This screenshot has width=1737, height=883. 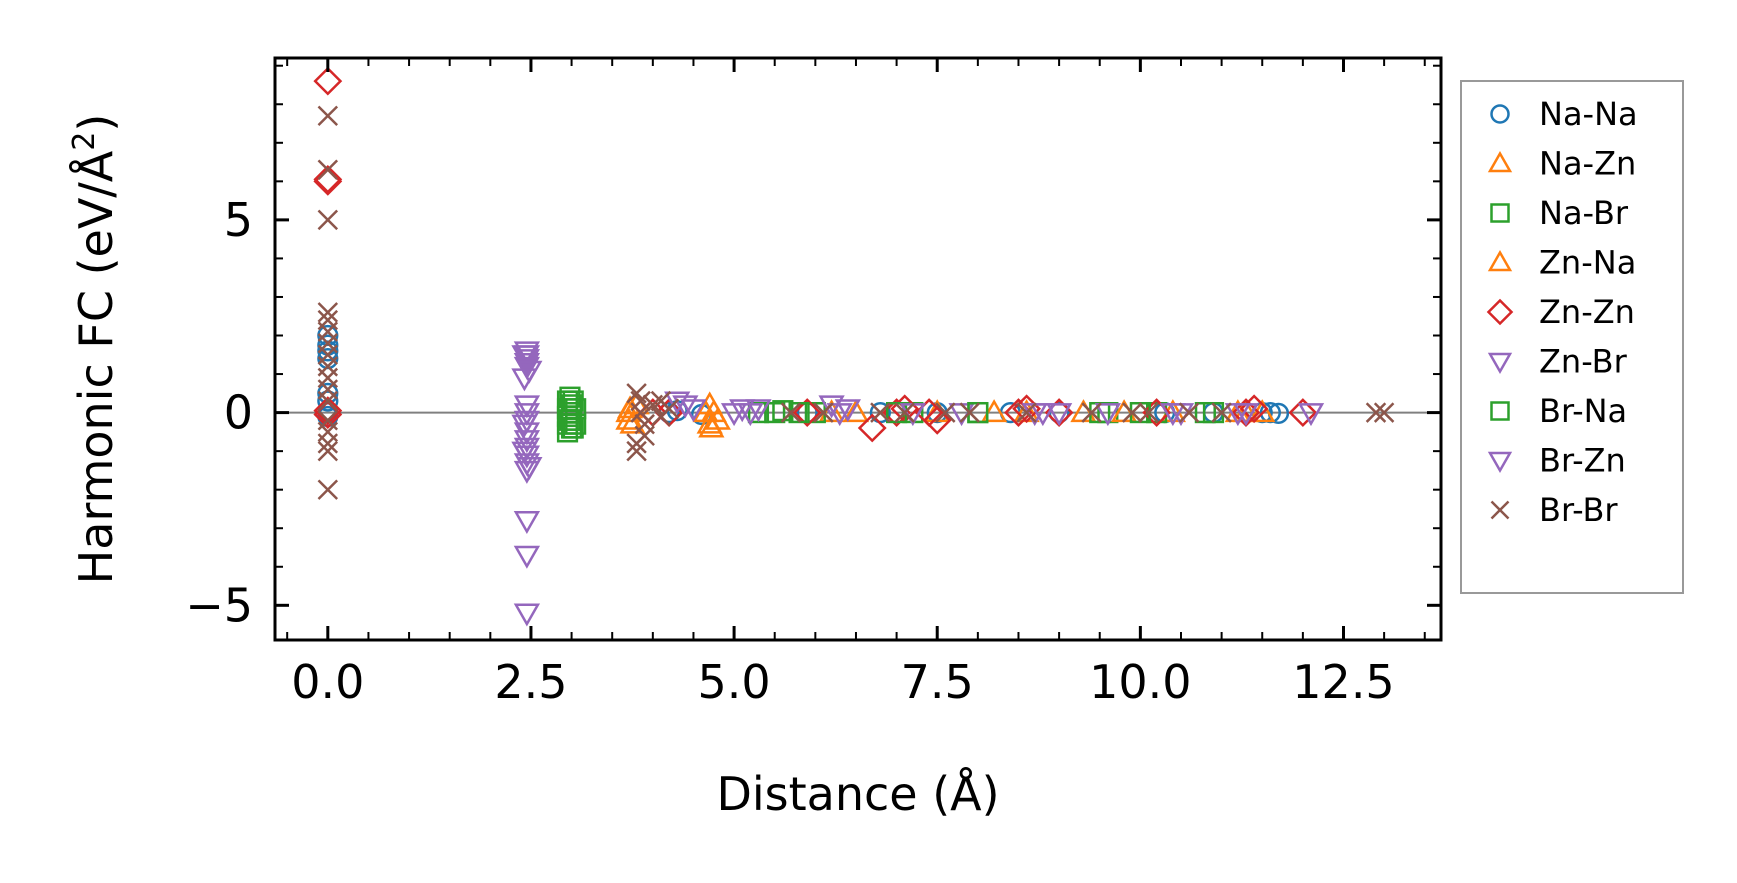 I want to click on x-tick-label: 2.5, so click(x=530, y=682).